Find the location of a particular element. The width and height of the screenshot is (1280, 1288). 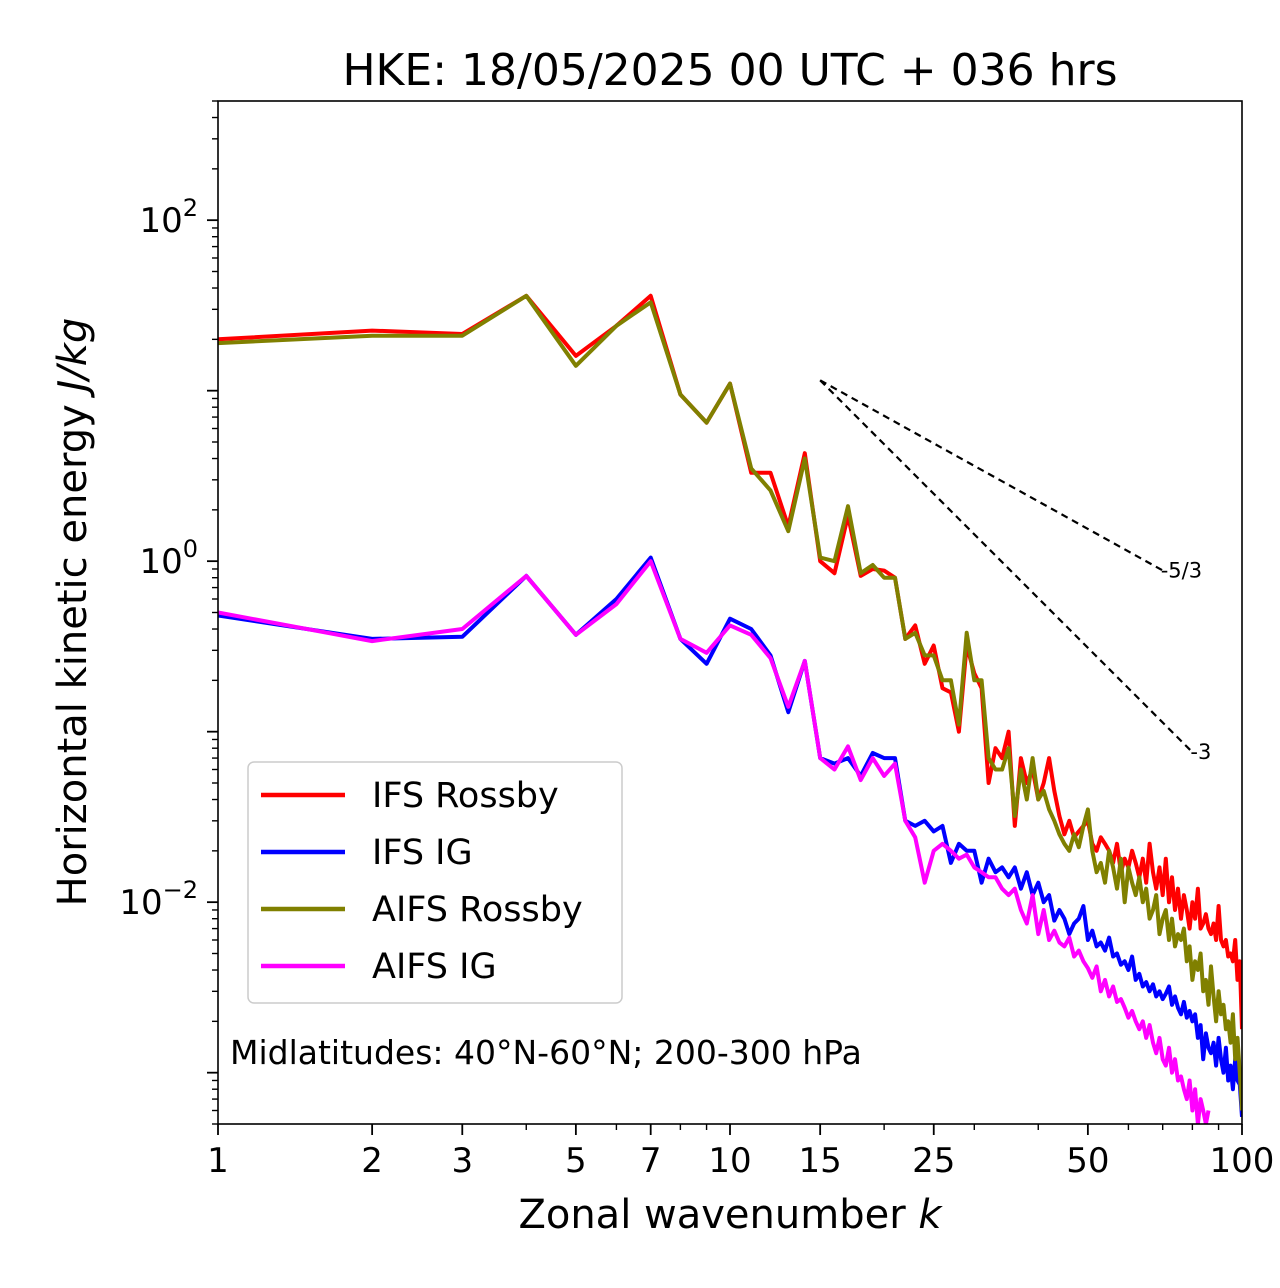

x-axis-ticks: 1 2 3 5 7 10 15 25 50 100 is located at coordinates (740, 1152).